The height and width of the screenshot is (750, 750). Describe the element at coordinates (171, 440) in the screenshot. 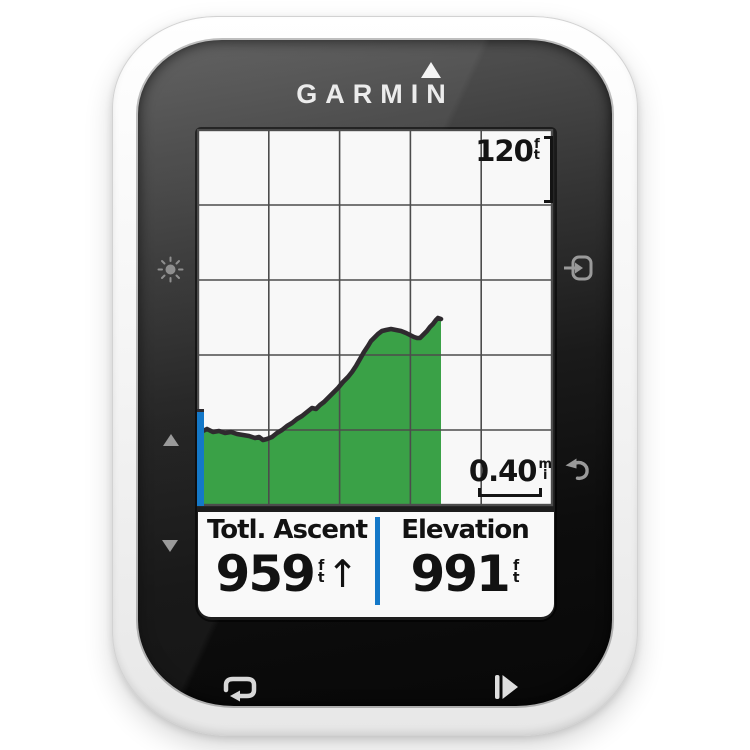

I see `up-arrow-icon` at that location.